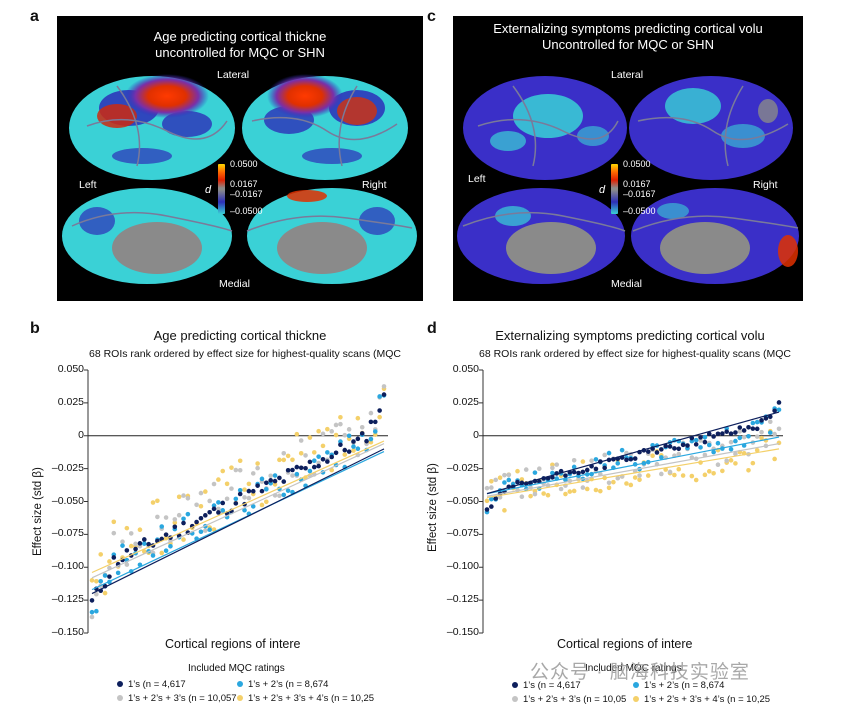  What do you see at coordinates (476, 434) in the screenshot?
I see `y-tick-label: 0` at bounding box center [476, 434].